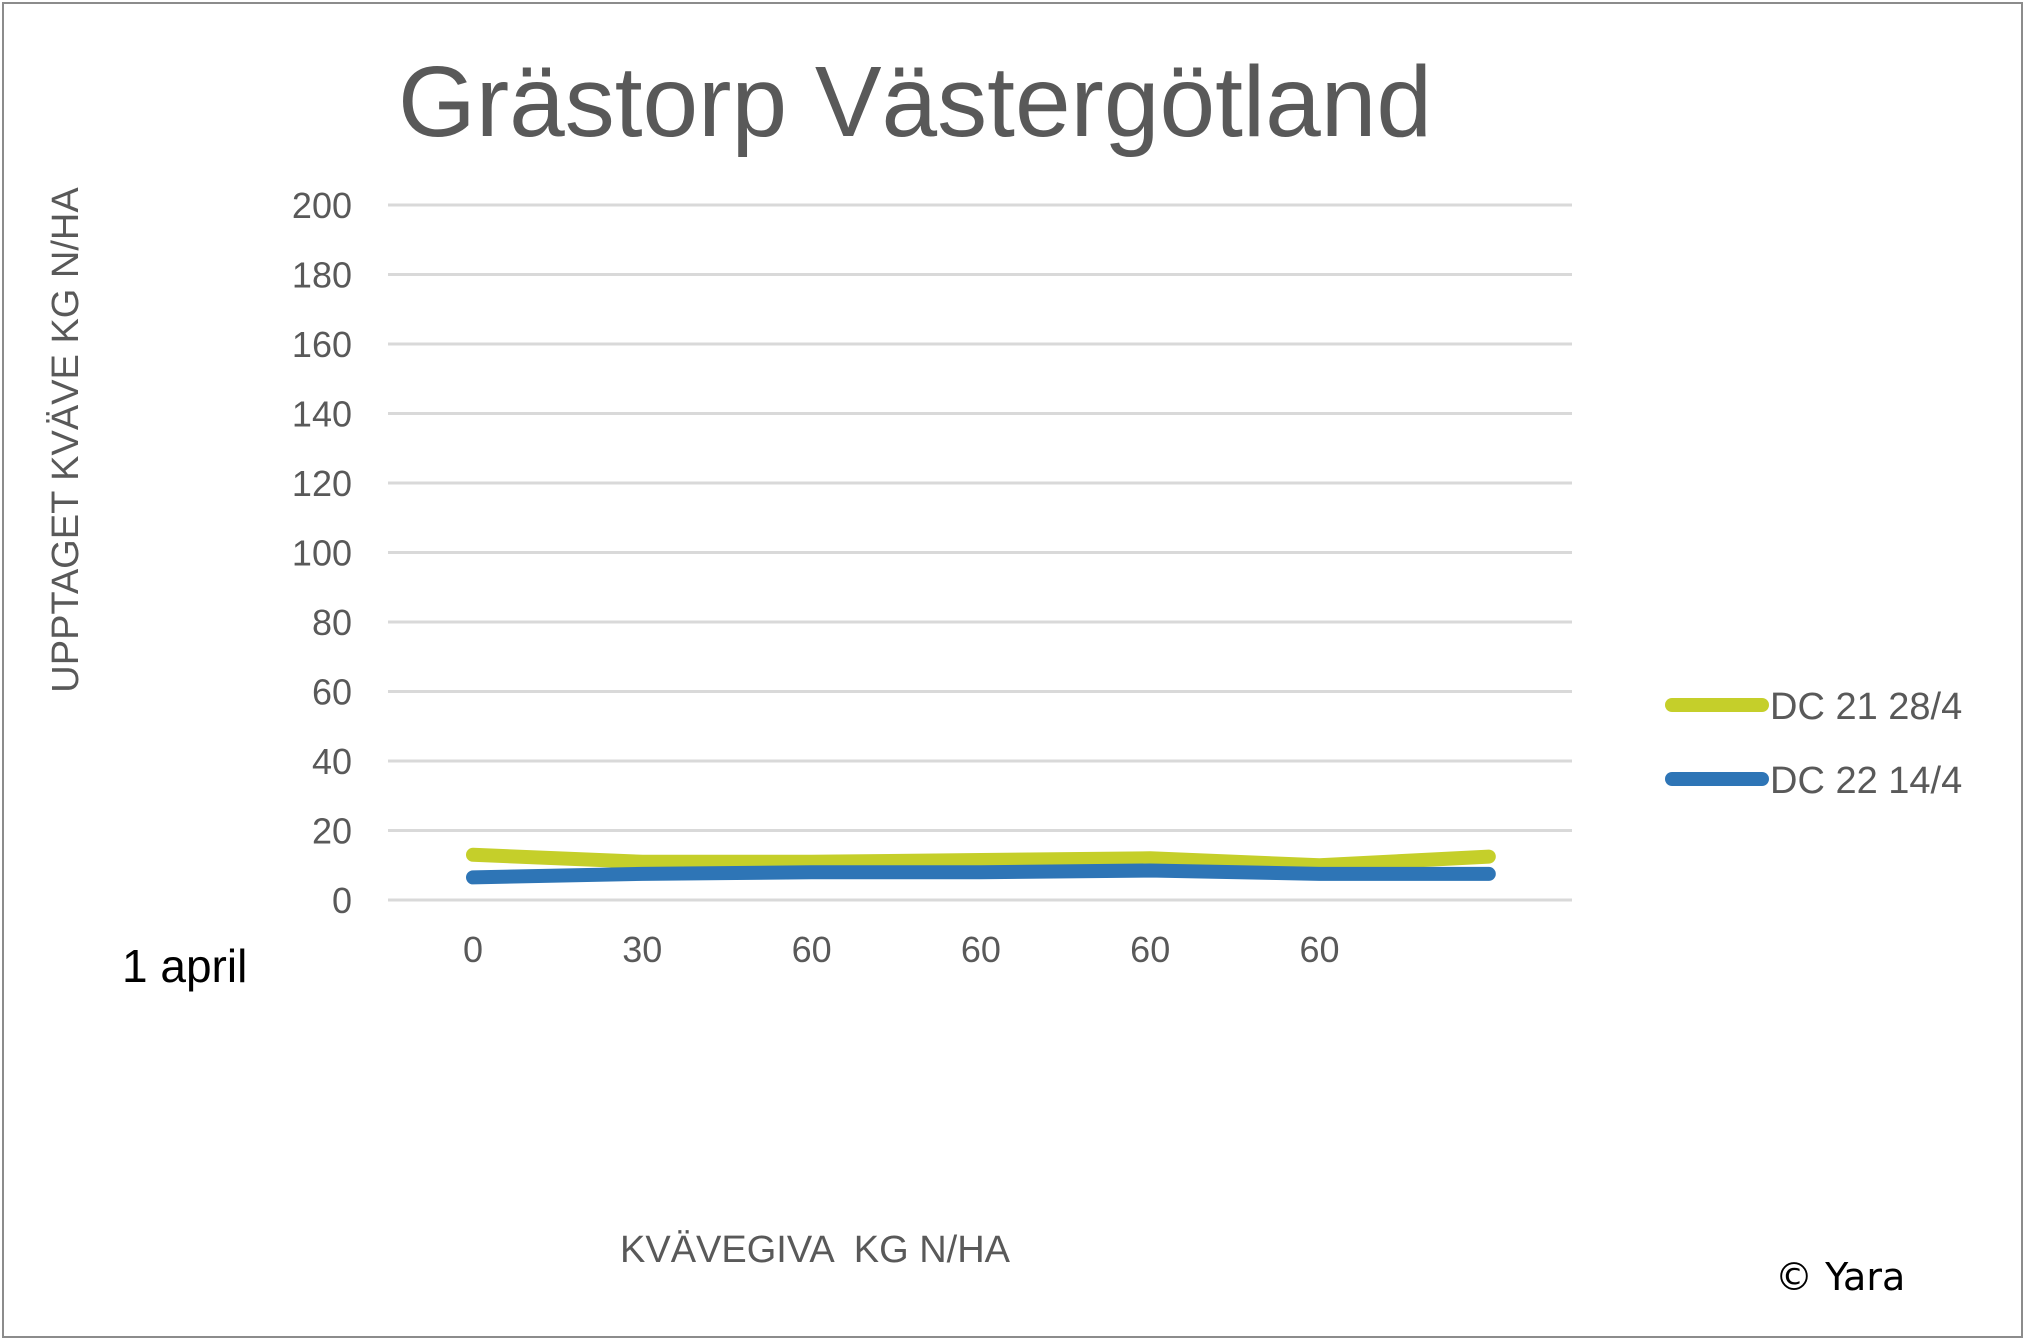  What do you see at coordinates (332, 761) in the screenshot?
I see `y-tick-label: 40` at bounding box center [332, 761].